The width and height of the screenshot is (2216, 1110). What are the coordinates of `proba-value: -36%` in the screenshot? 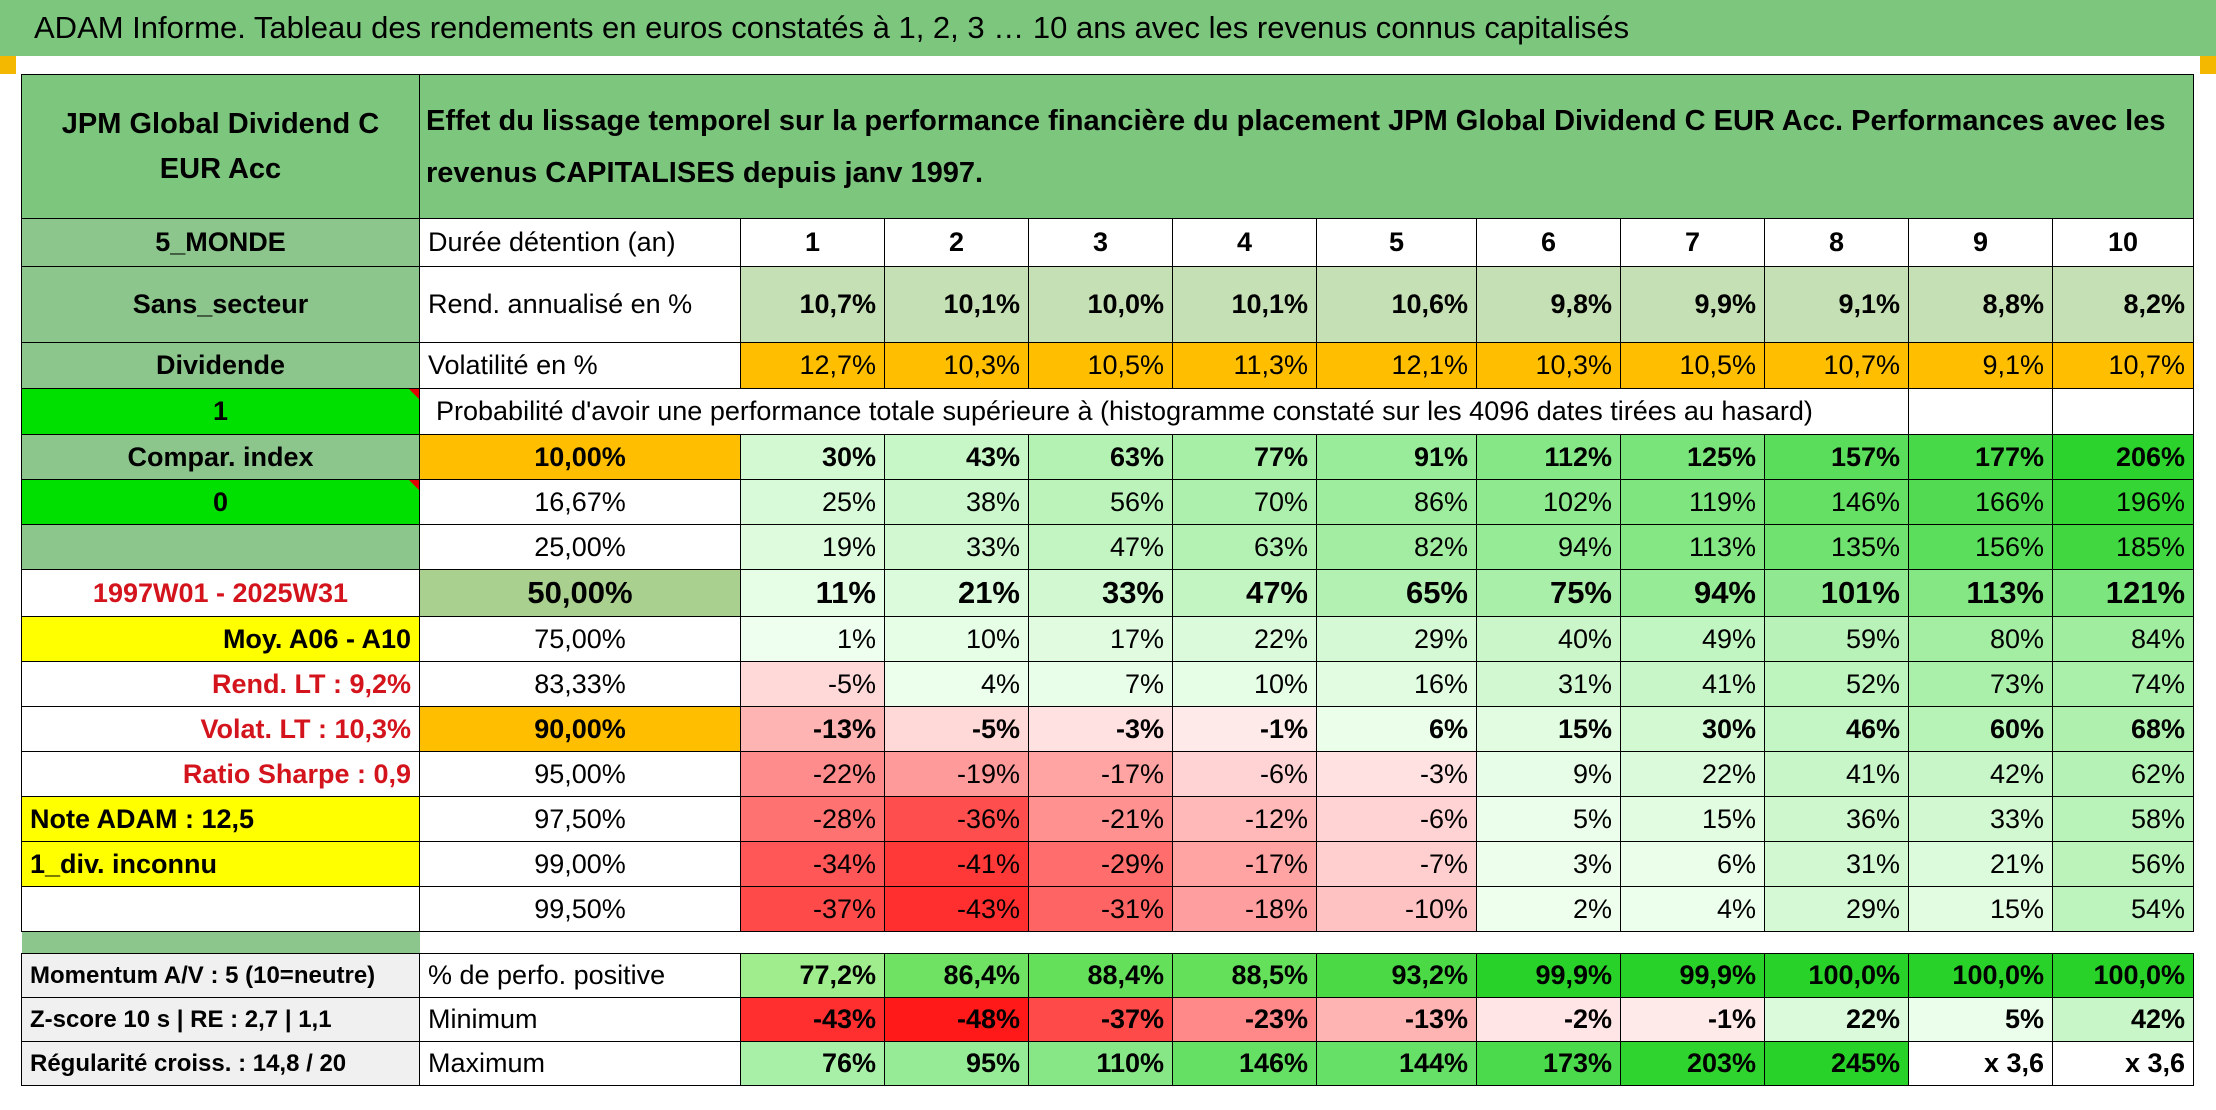 It's located at (956, 819).